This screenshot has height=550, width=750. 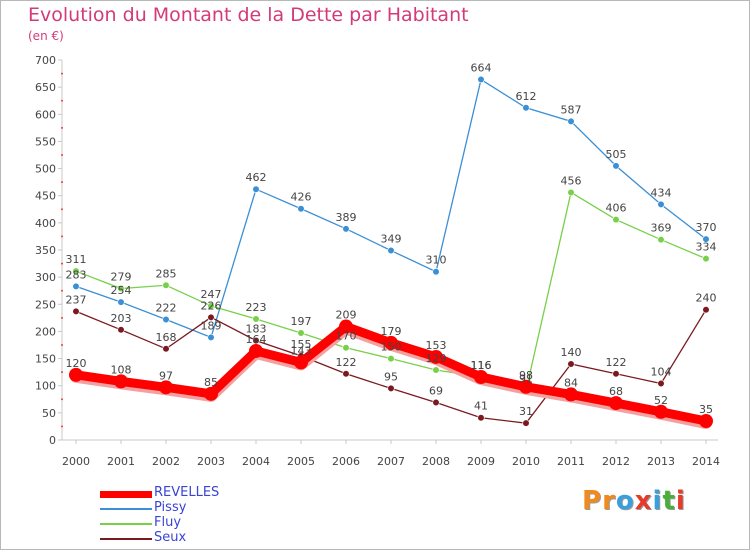 I want to click on x-tick-label: 2003, so click(x=211, y=461).